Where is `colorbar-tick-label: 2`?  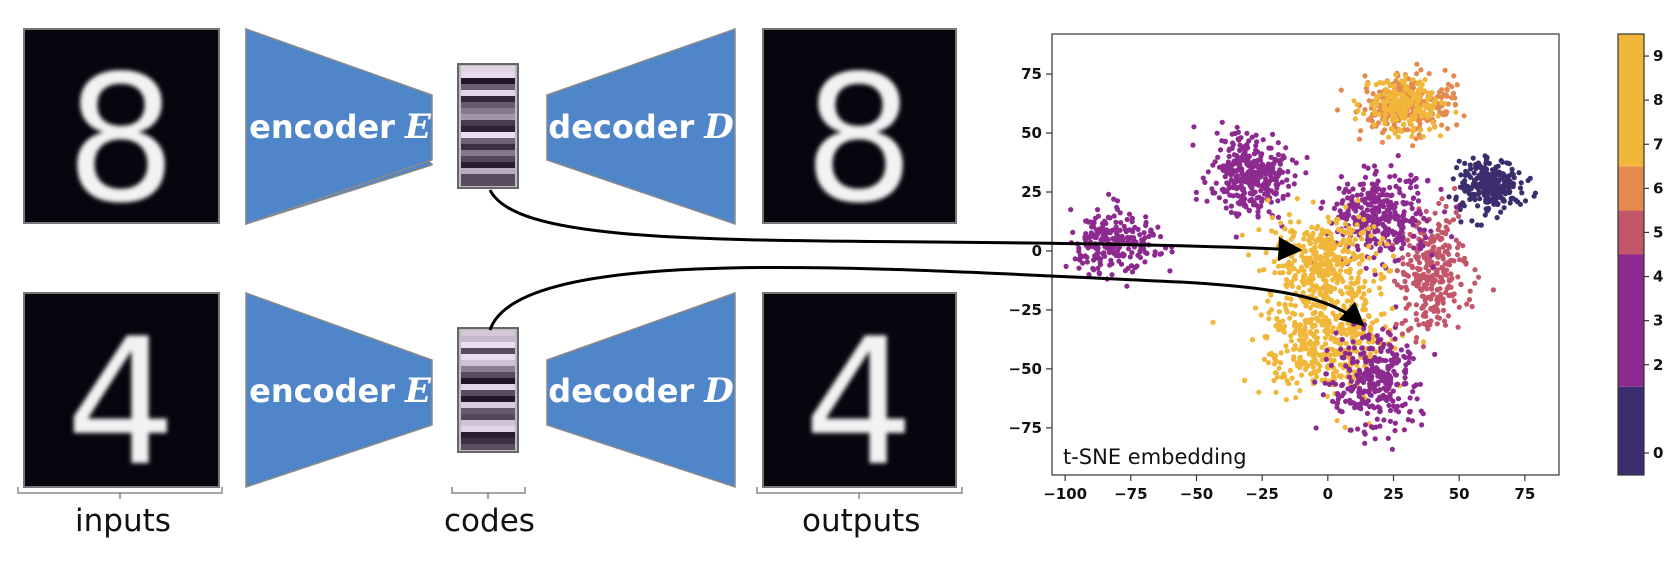
colorbar-tick-label: 2 is located at coordinates (1658, 365).